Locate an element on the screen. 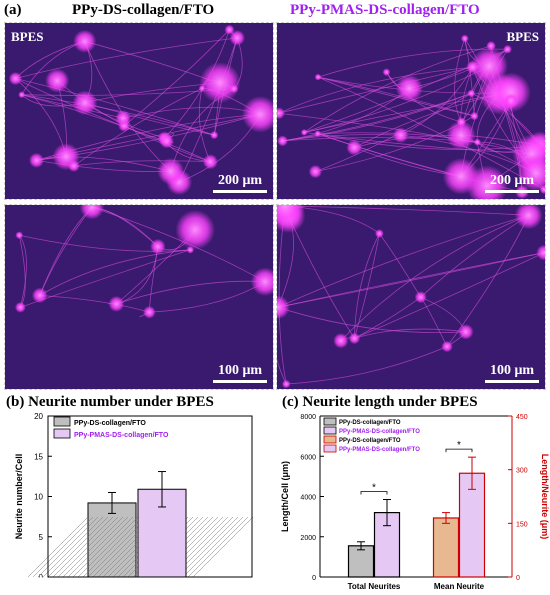 Image resolution: width=550 pixels, height=595 pixels. y-right-tick-label: 0 is located at coordinates (518, 578).